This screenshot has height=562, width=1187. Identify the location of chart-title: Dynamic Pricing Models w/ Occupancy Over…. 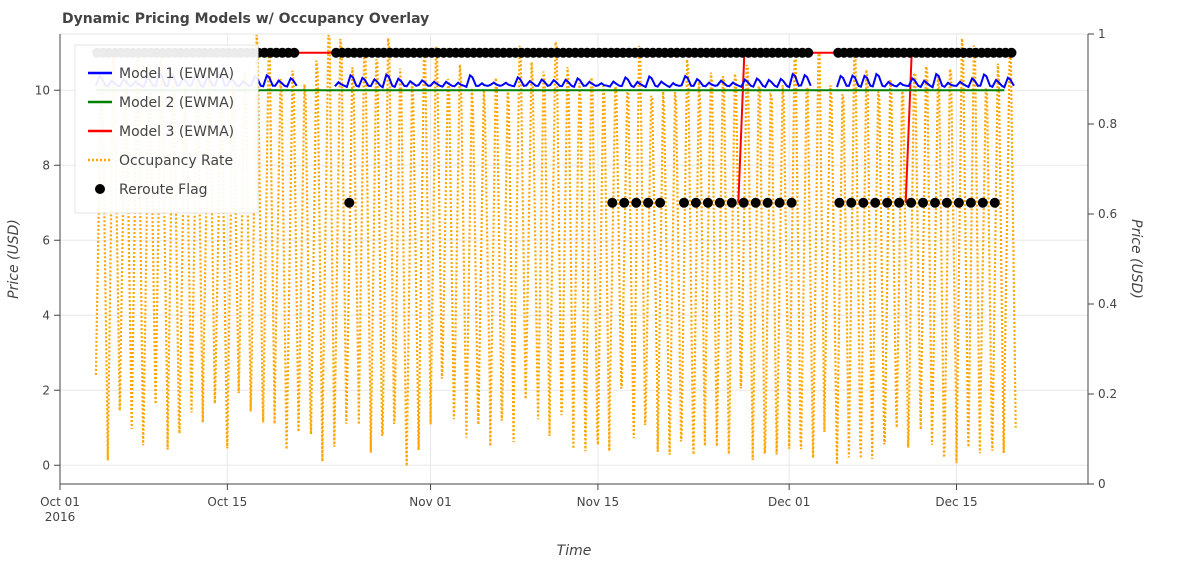
(245, 19).